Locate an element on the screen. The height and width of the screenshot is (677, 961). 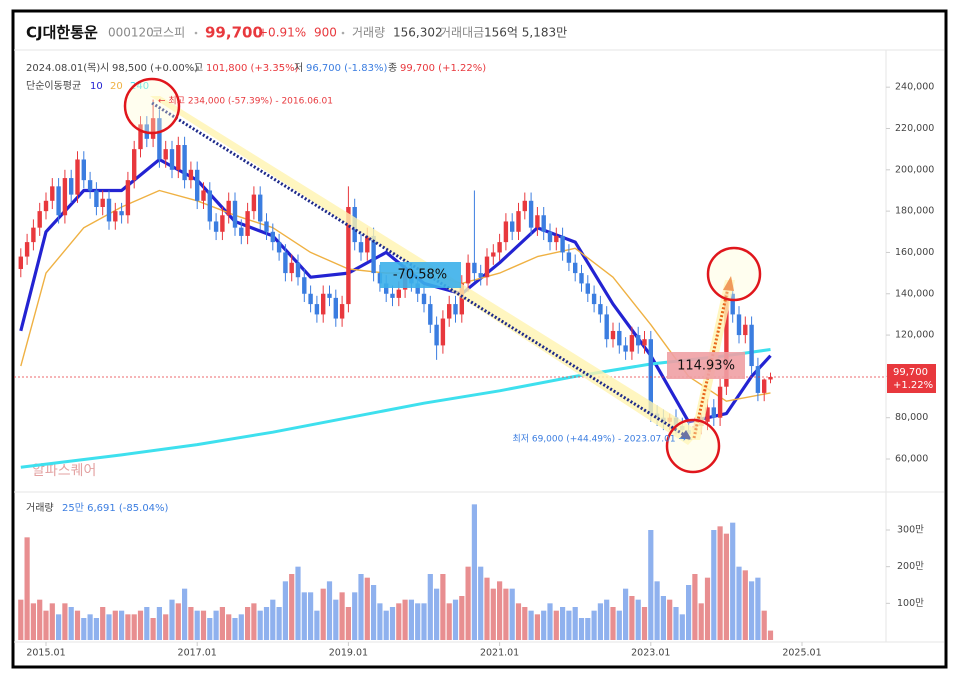
change-pct: +0.91% is located at coordinates (282, 33).